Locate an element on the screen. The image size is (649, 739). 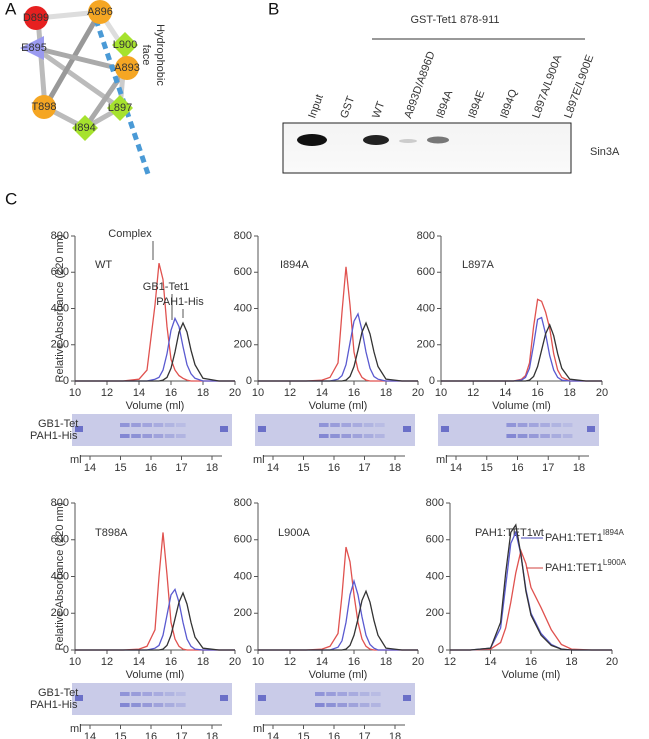
residue-label: A893 is located at coordinates (127, 68).